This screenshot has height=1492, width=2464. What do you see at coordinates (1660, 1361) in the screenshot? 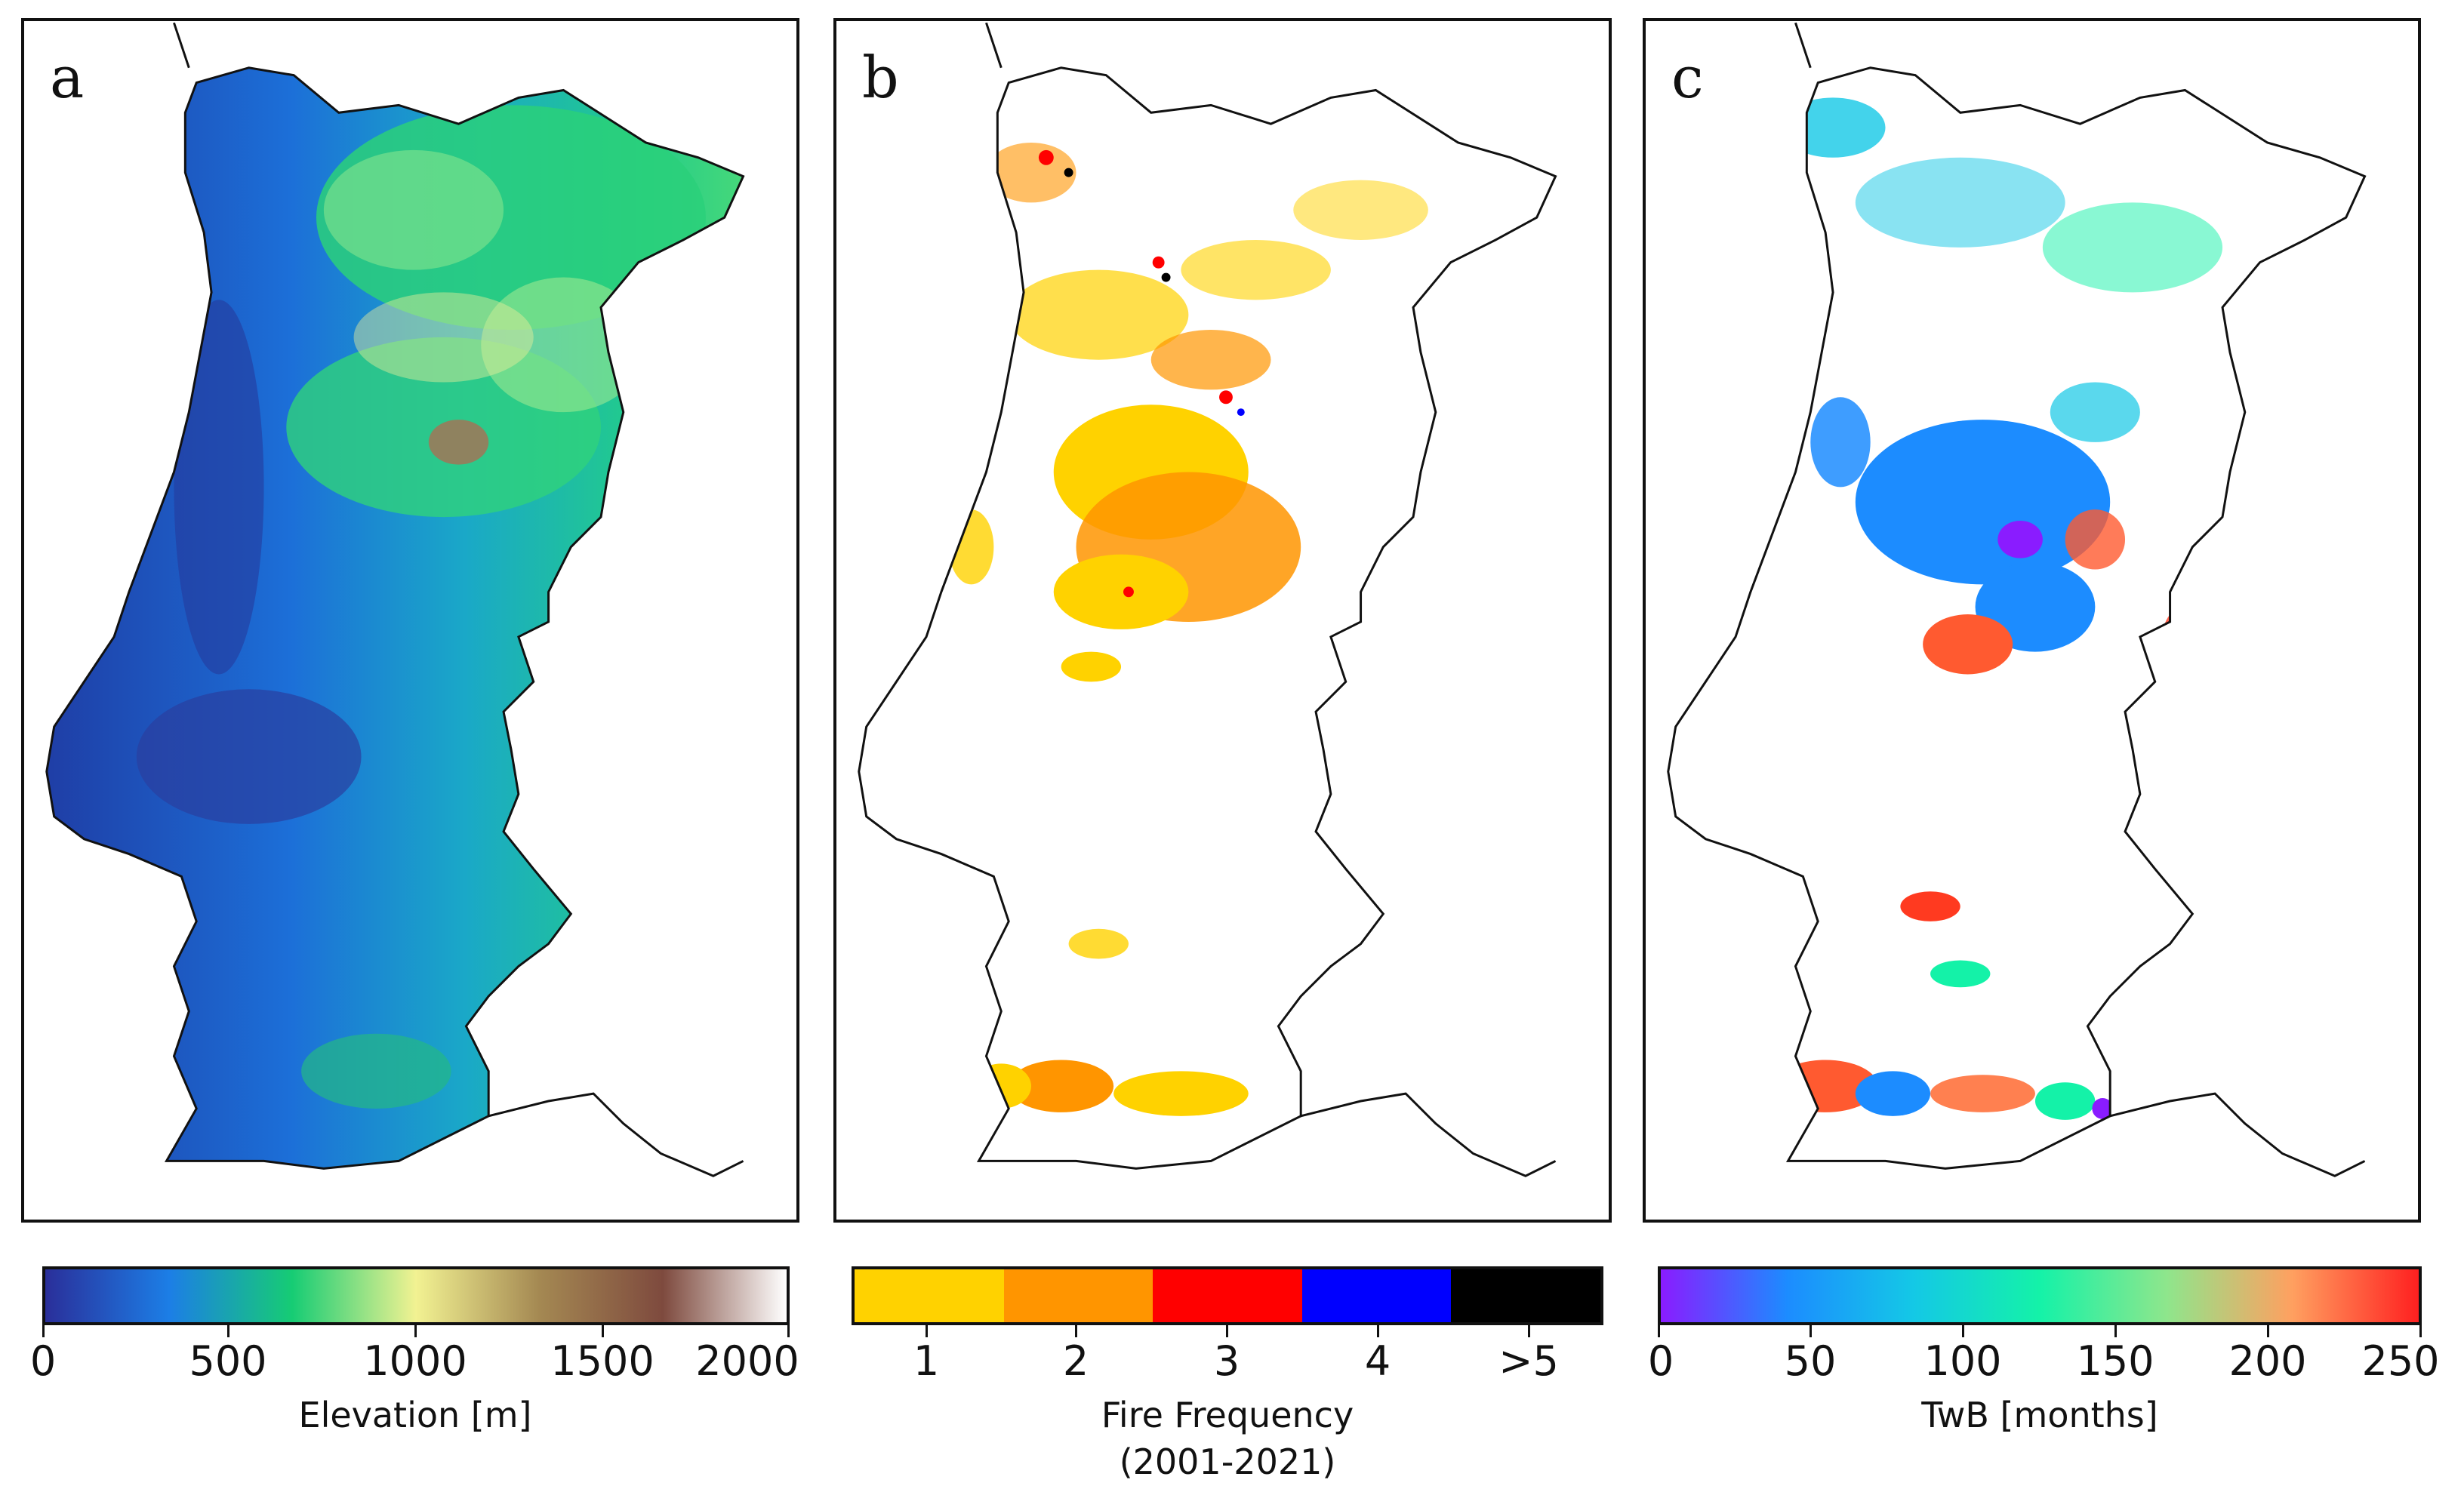
I see `twb-tick-label: 0` at bounding box center [1660, 1361].